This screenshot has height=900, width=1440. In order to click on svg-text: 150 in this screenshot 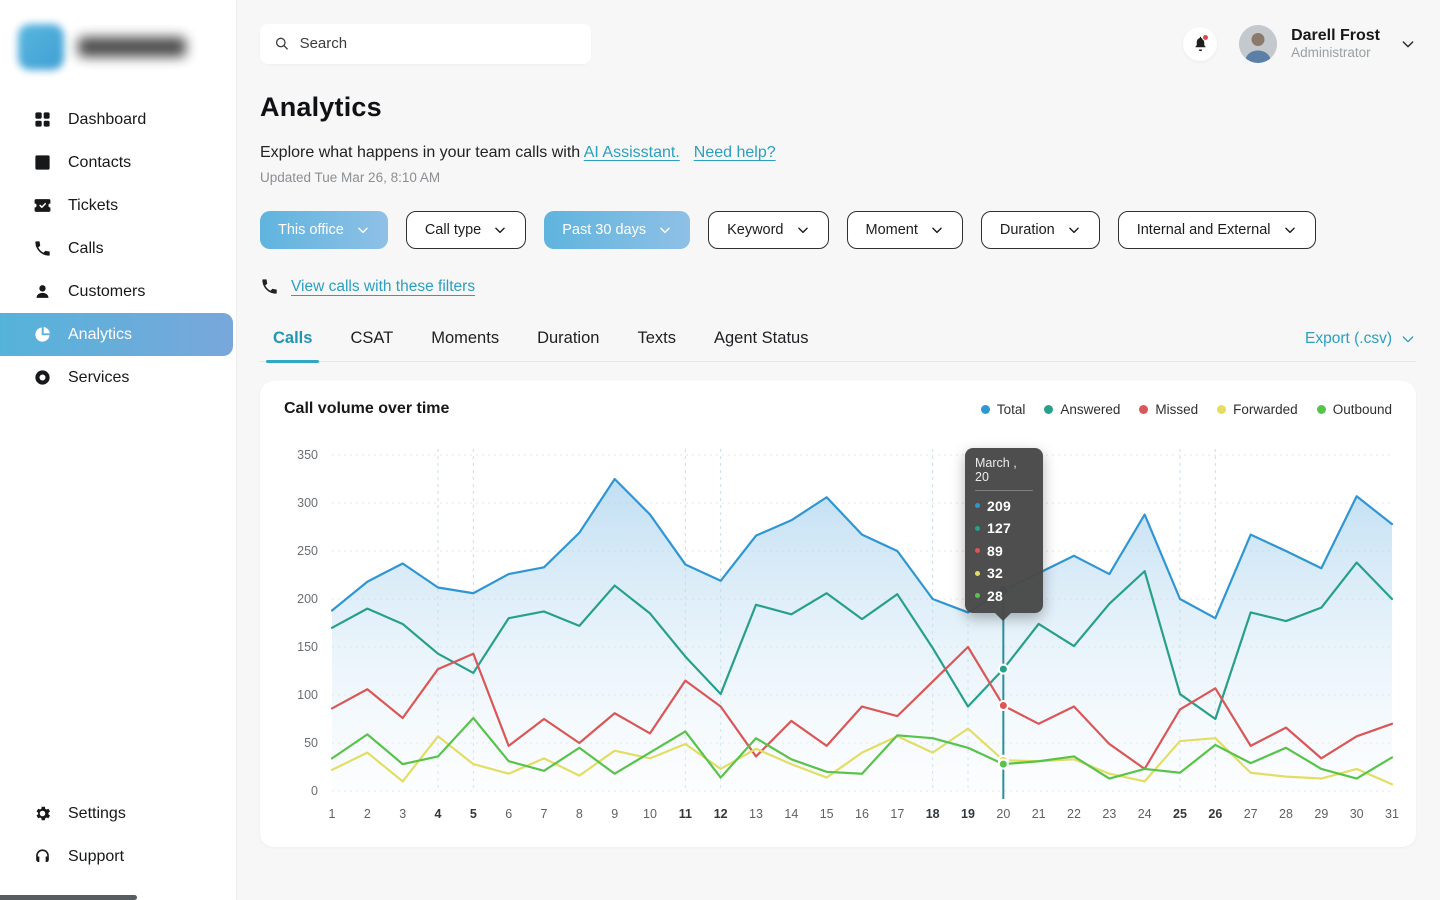, I will do `click(307, 647)`.